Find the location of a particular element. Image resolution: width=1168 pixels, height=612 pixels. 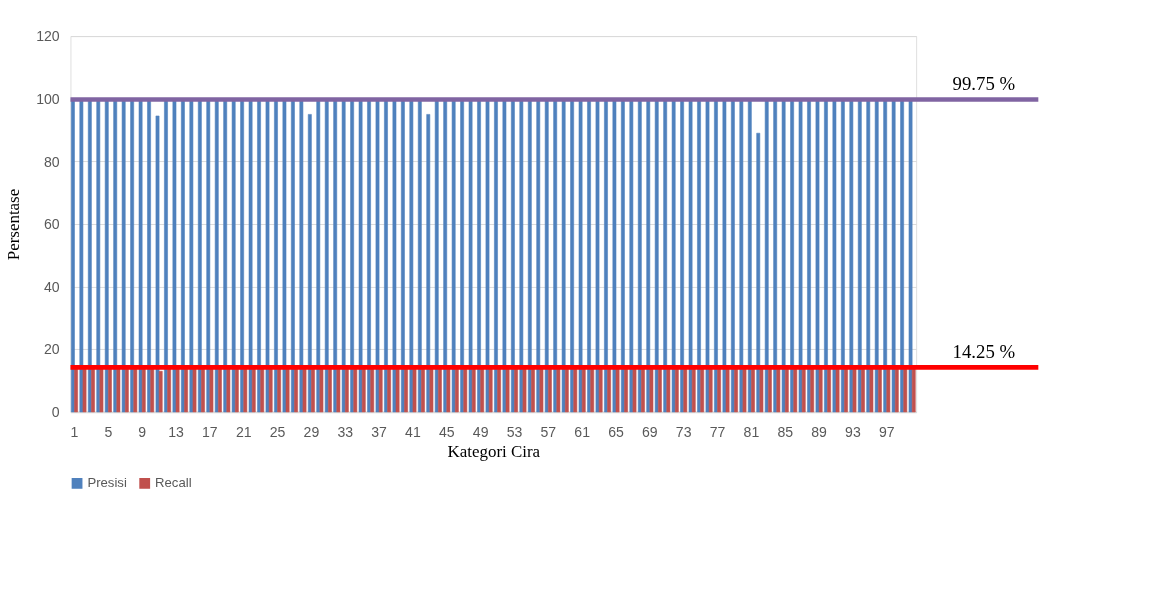

x-tick-label: 1 is located at coordinates (74, 431).